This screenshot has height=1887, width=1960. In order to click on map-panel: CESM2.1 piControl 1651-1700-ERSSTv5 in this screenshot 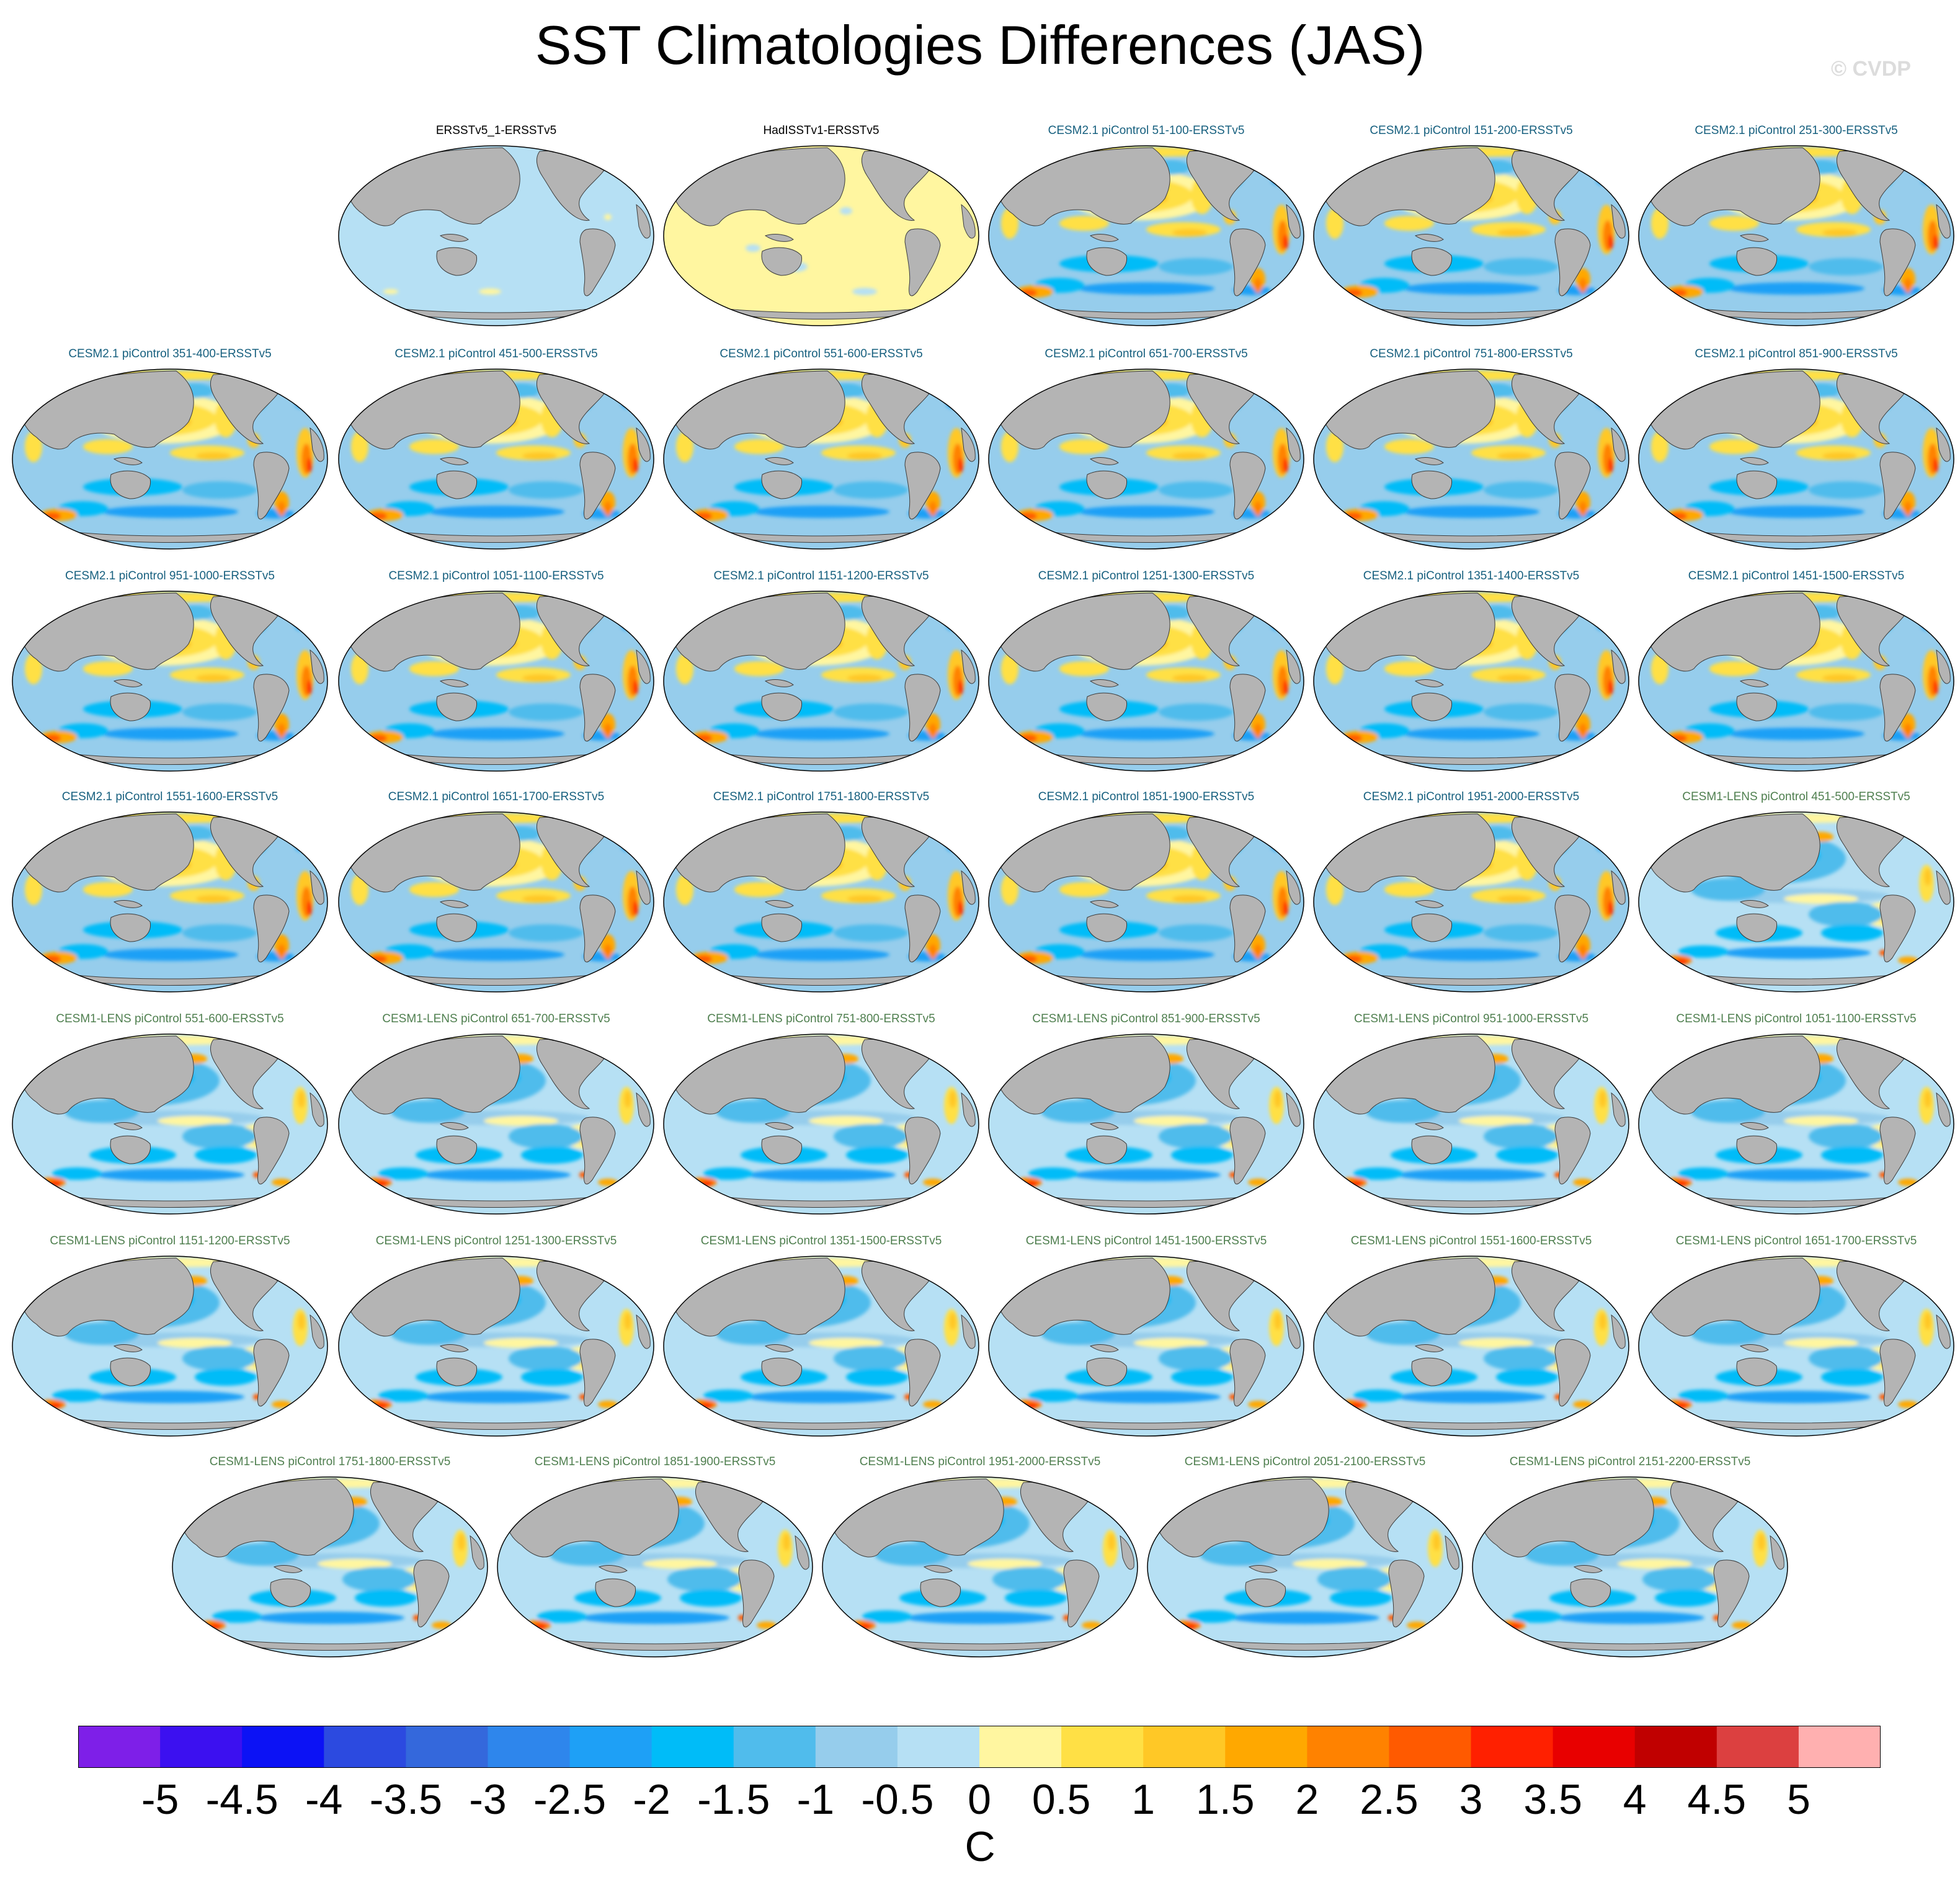, I will do `click(496, 908)`.